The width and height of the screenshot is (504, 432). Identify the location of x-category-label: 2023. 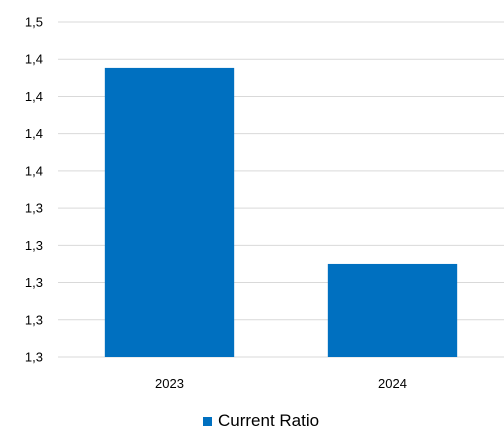
(169, 383).